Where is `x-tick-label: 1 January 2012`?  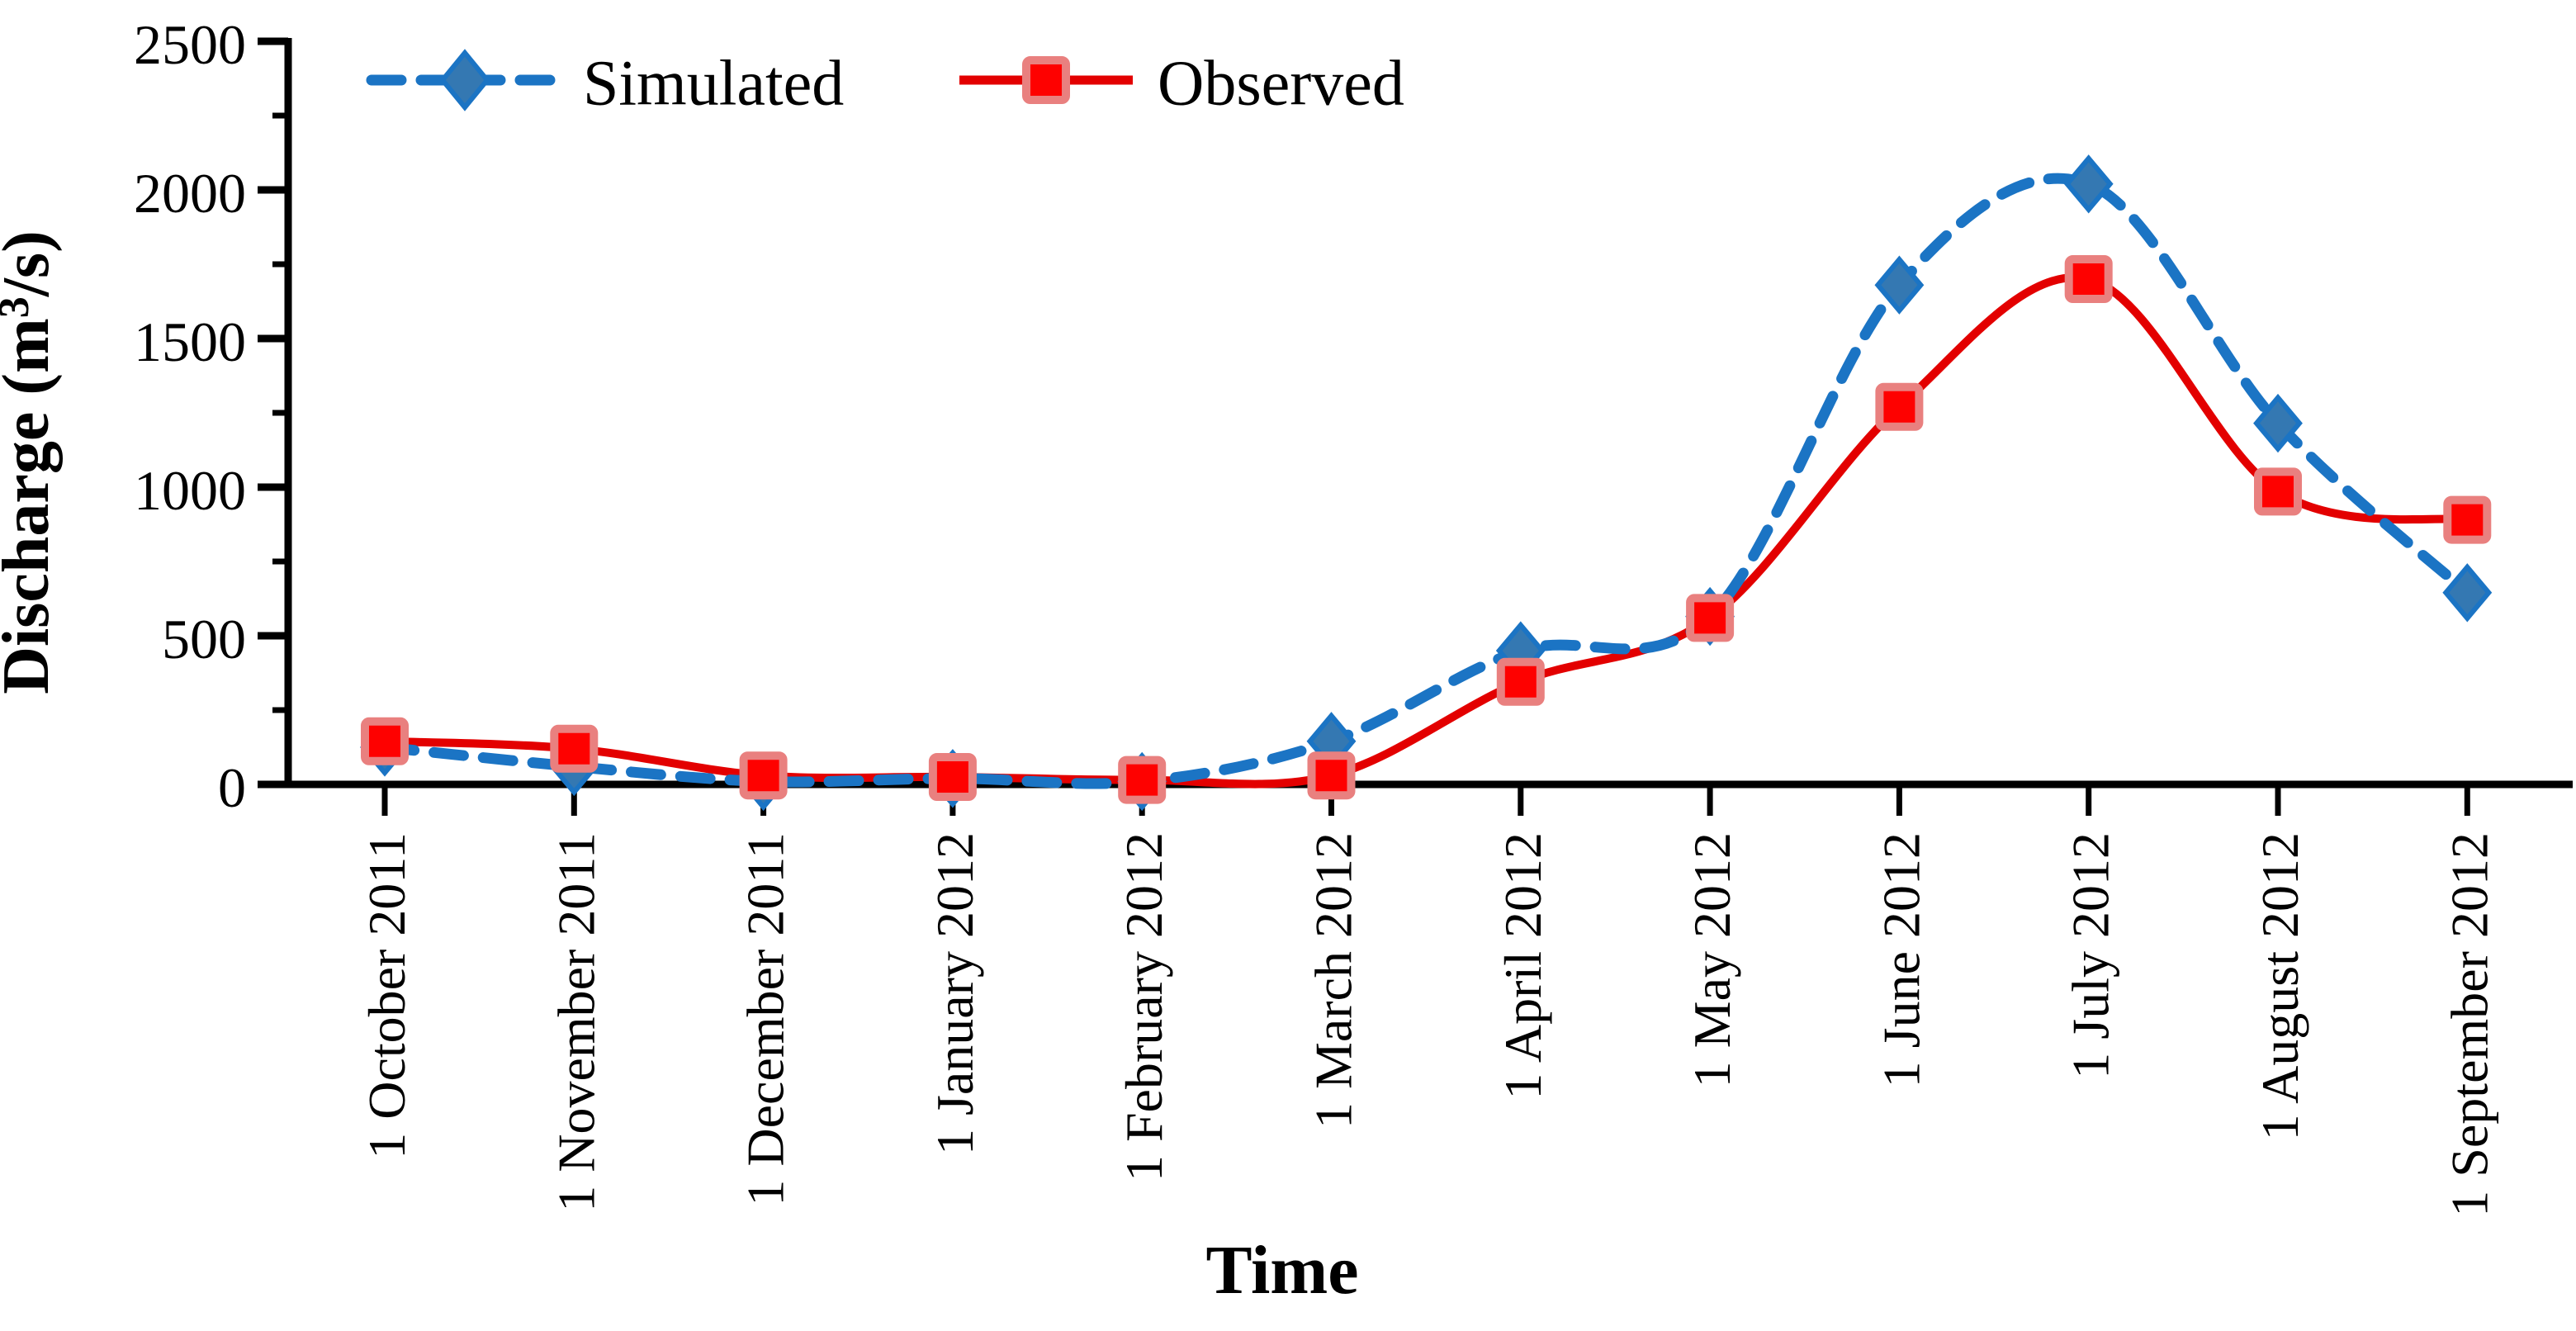
x-tick-label: 1 January 2012 is located at coordinates (955, 994).